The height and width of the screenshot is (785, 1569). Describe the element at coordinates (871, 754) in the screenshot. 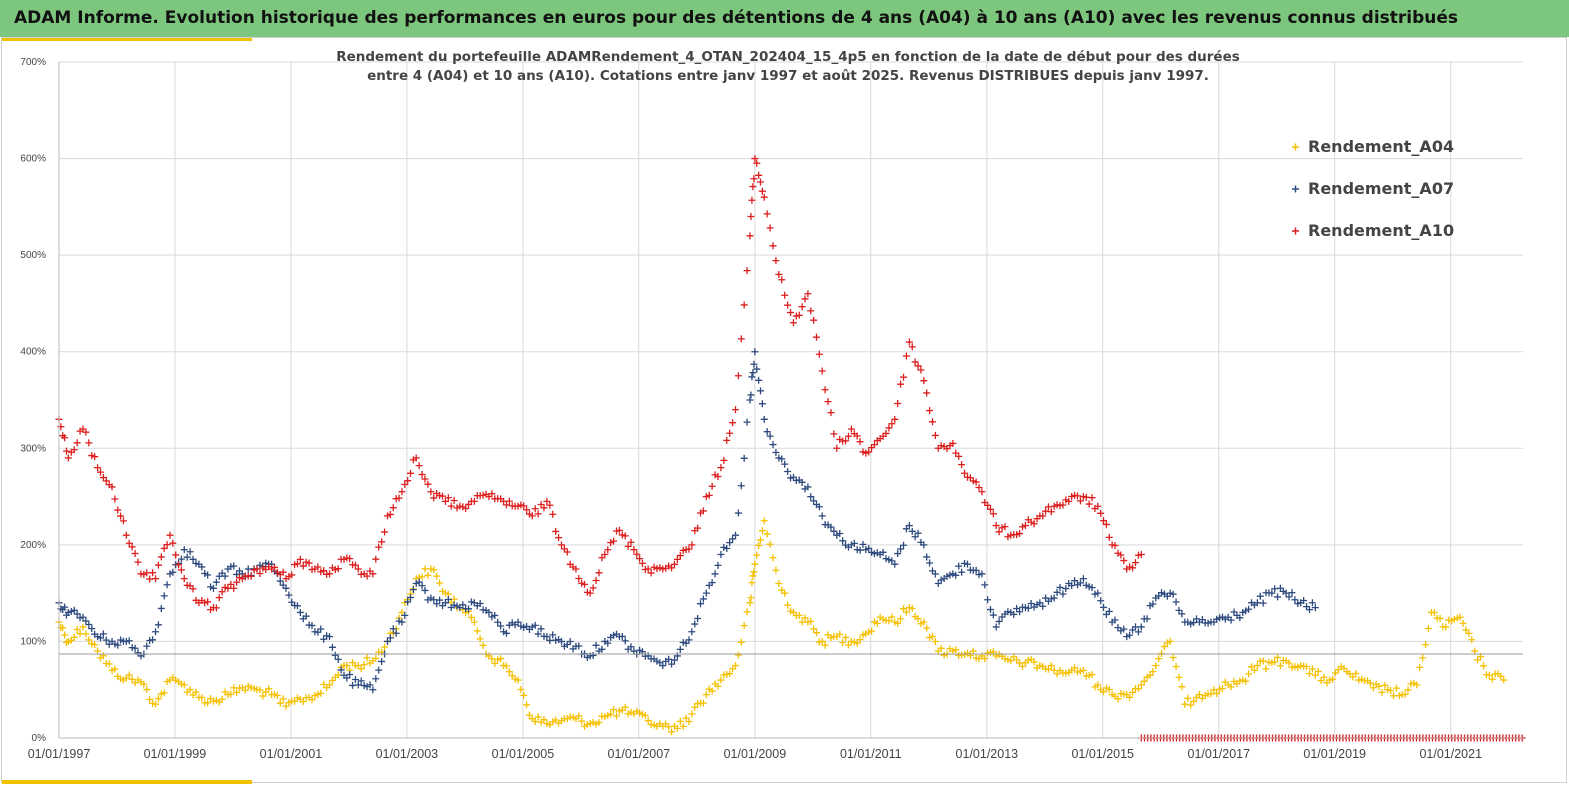

I see `x-tick-label: 01/01/2011` at that location.